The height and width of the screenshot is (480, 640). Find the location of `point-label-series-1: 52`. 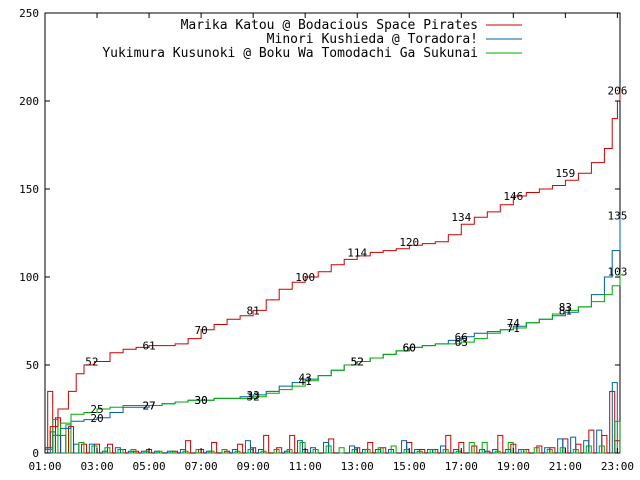

point-label-series-1: 52 is located at coordinates (91, 361).